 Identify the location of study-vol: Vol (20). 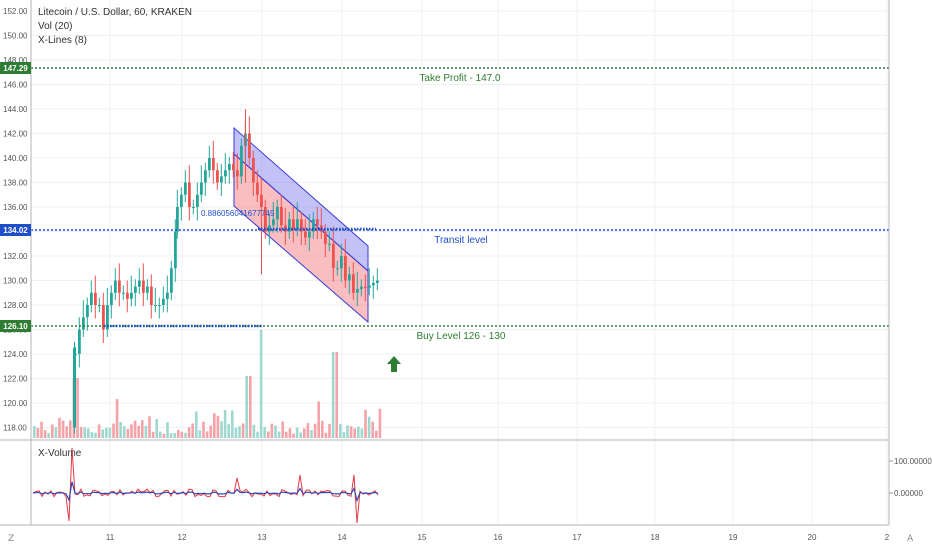
(55, 26).